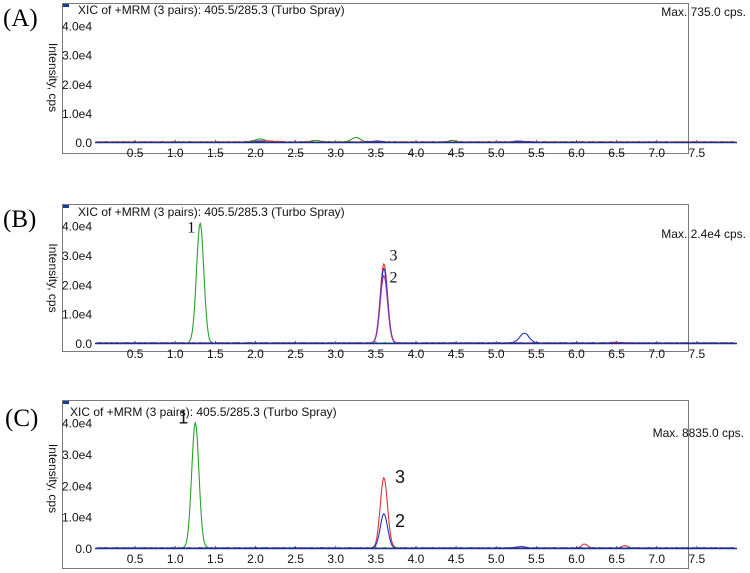 The width and height of the screenshot is (750, 573). What do you see at coordinates (20, 18) in the screenshot?
I see `panel-label: (A)` at bounding box center [20, 18].